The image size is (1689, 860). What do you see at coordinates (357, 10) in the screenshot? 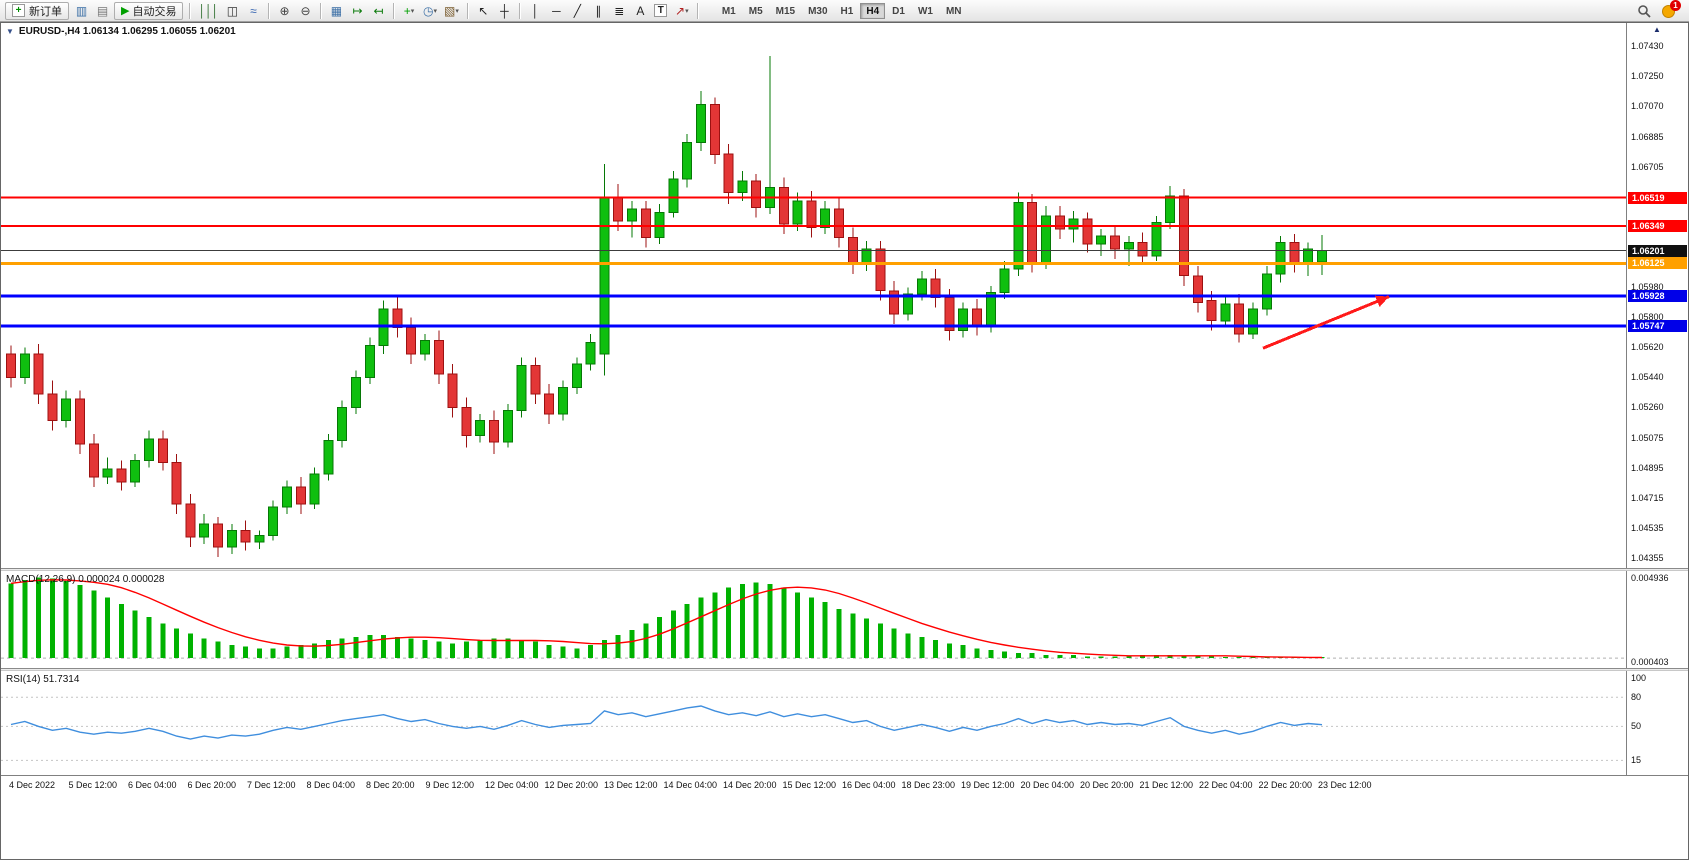
I see `auto-scroll-icon: ↦` at bounding box center [357, 10].